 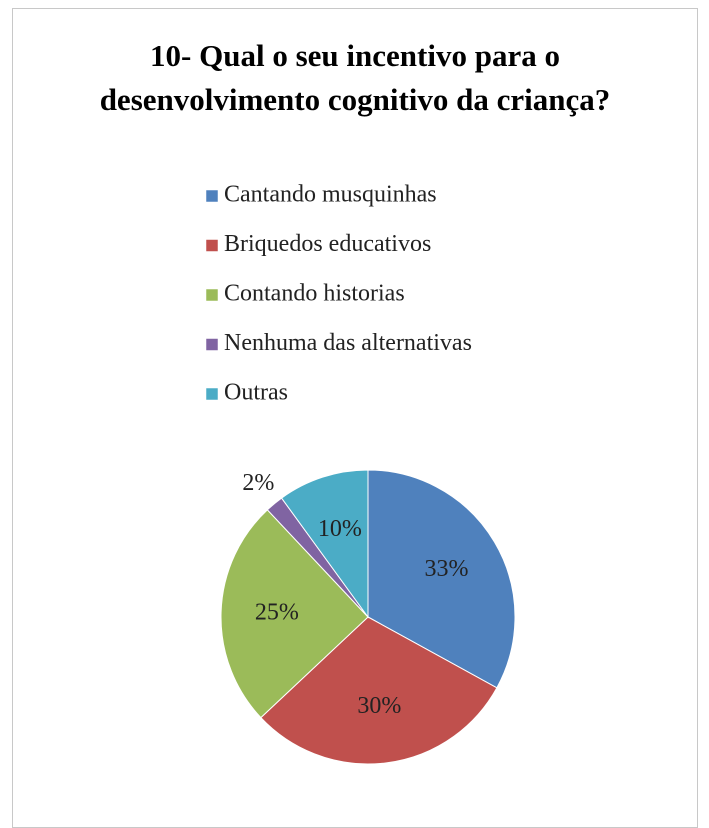 I want to click on data-label: 2%, so click(x=258, y=483).